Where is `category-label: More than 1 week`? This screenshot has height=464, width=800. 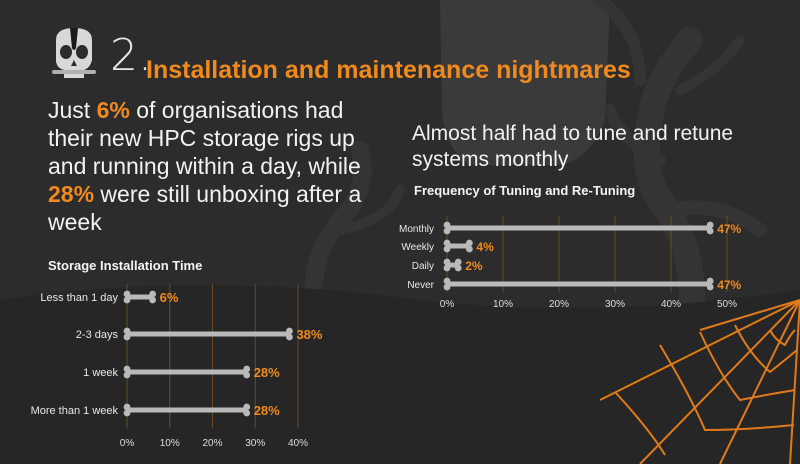
category-label: More than 1 week is located at coordinates (75, 411).